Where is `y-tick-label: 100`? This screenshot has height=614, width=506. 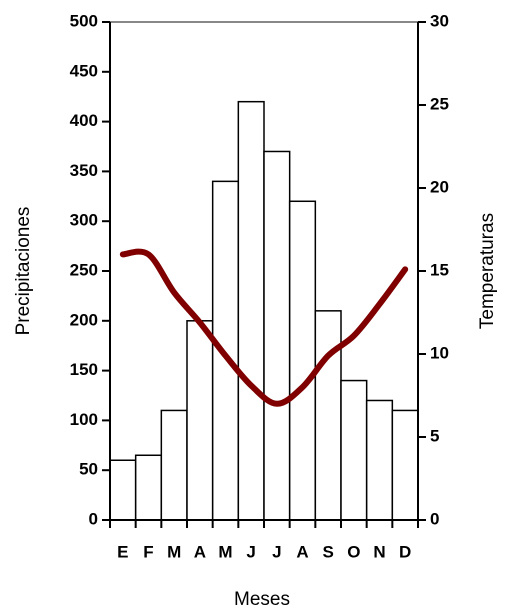 y-tick-label: 100 is located at coordinates (84, 419).